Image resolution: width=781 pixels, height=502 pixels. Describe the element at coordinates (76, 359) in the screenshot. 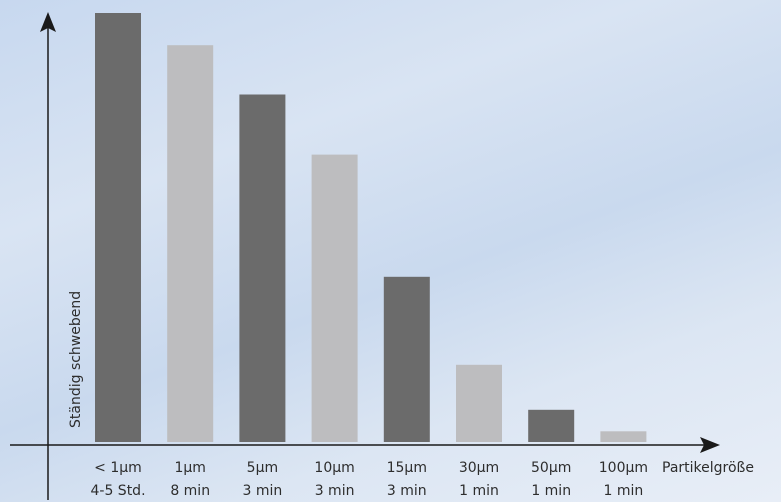

I see `y-axis-label: Ständig schwebend` at that location.